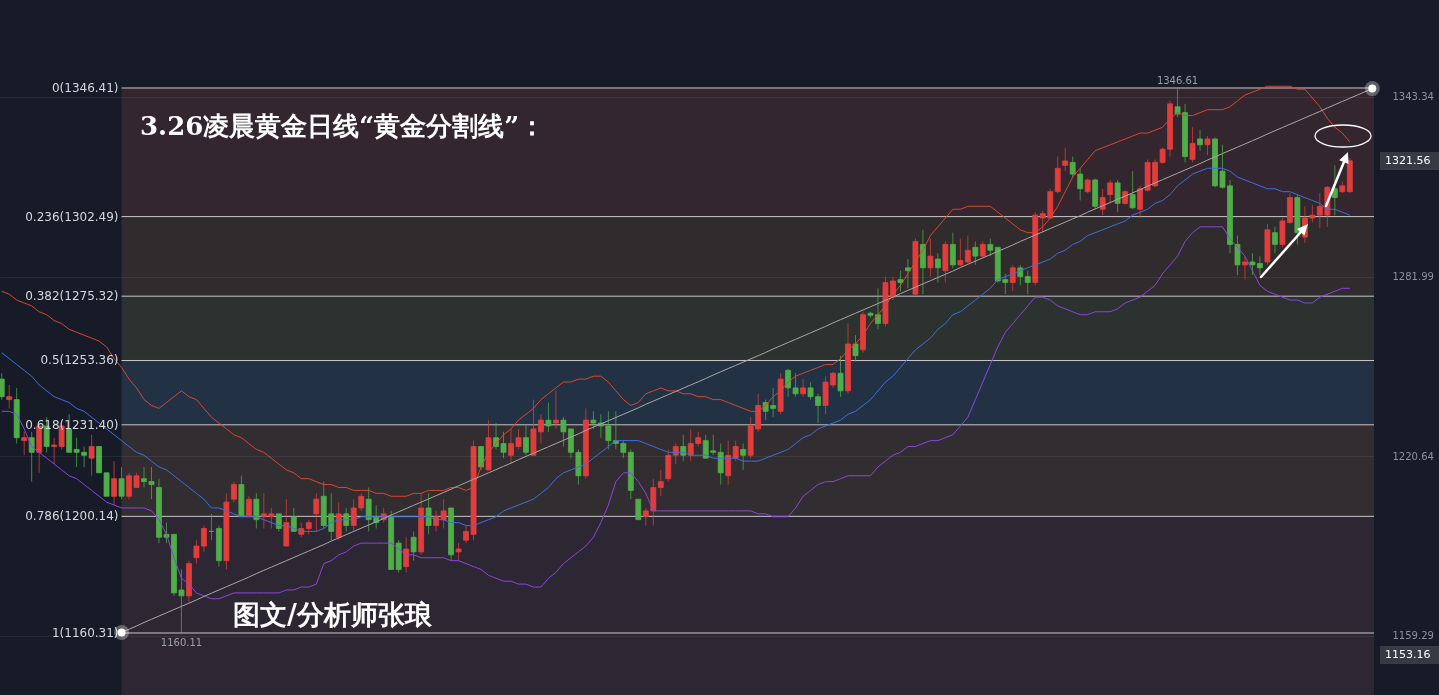 The image size is (1439, 695). What do you see at coordinates (79, 360) in the screenshot?
I see `ref-line-label: 0.5(1253.36)` at bounding box center [79, 360].